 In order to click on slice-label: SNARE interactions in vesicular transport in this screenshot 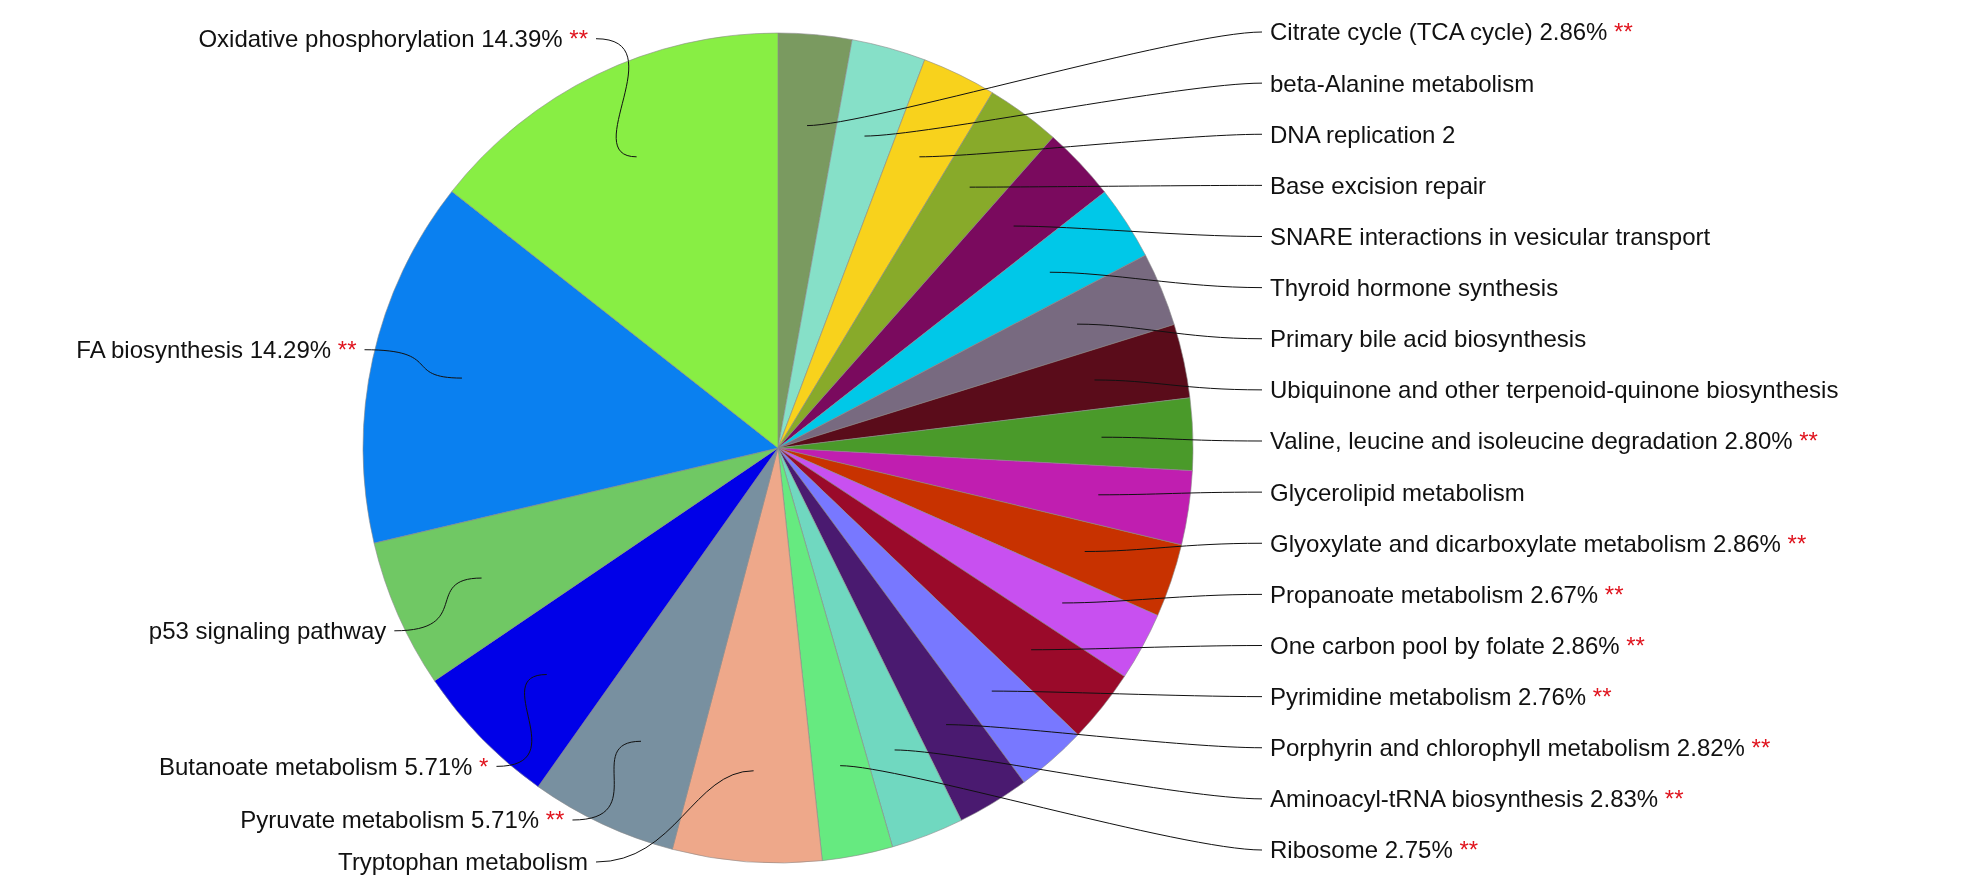, I will do `click(1490, 236)`.